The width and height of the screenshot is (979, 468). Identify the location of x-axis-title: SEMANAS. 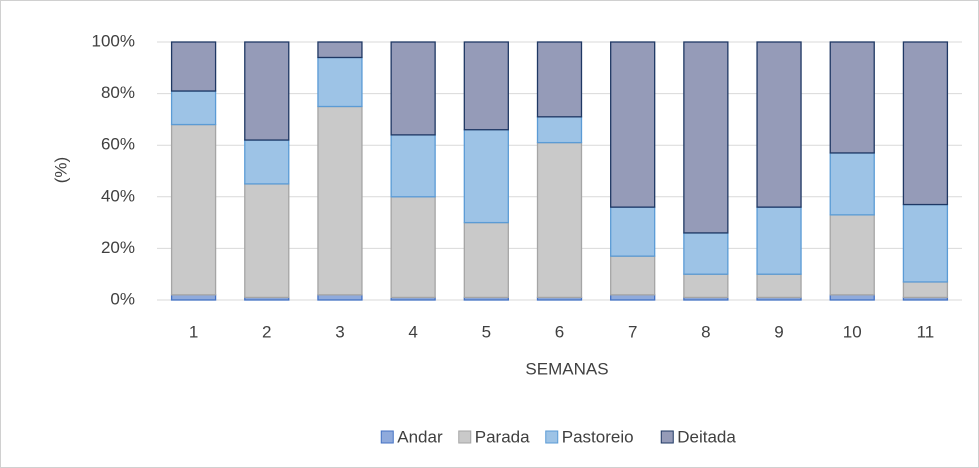
(566, 368).